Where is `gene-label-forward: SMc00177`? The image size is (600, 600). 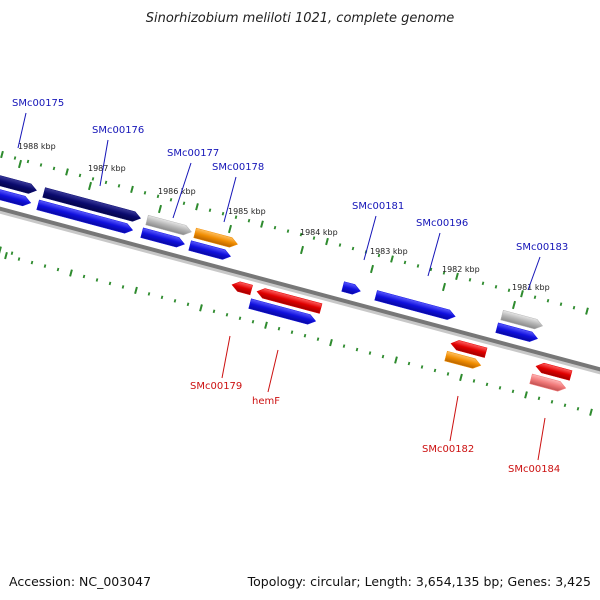
gene-label-forward: SMc00177 is located at coordinates (193, 153).